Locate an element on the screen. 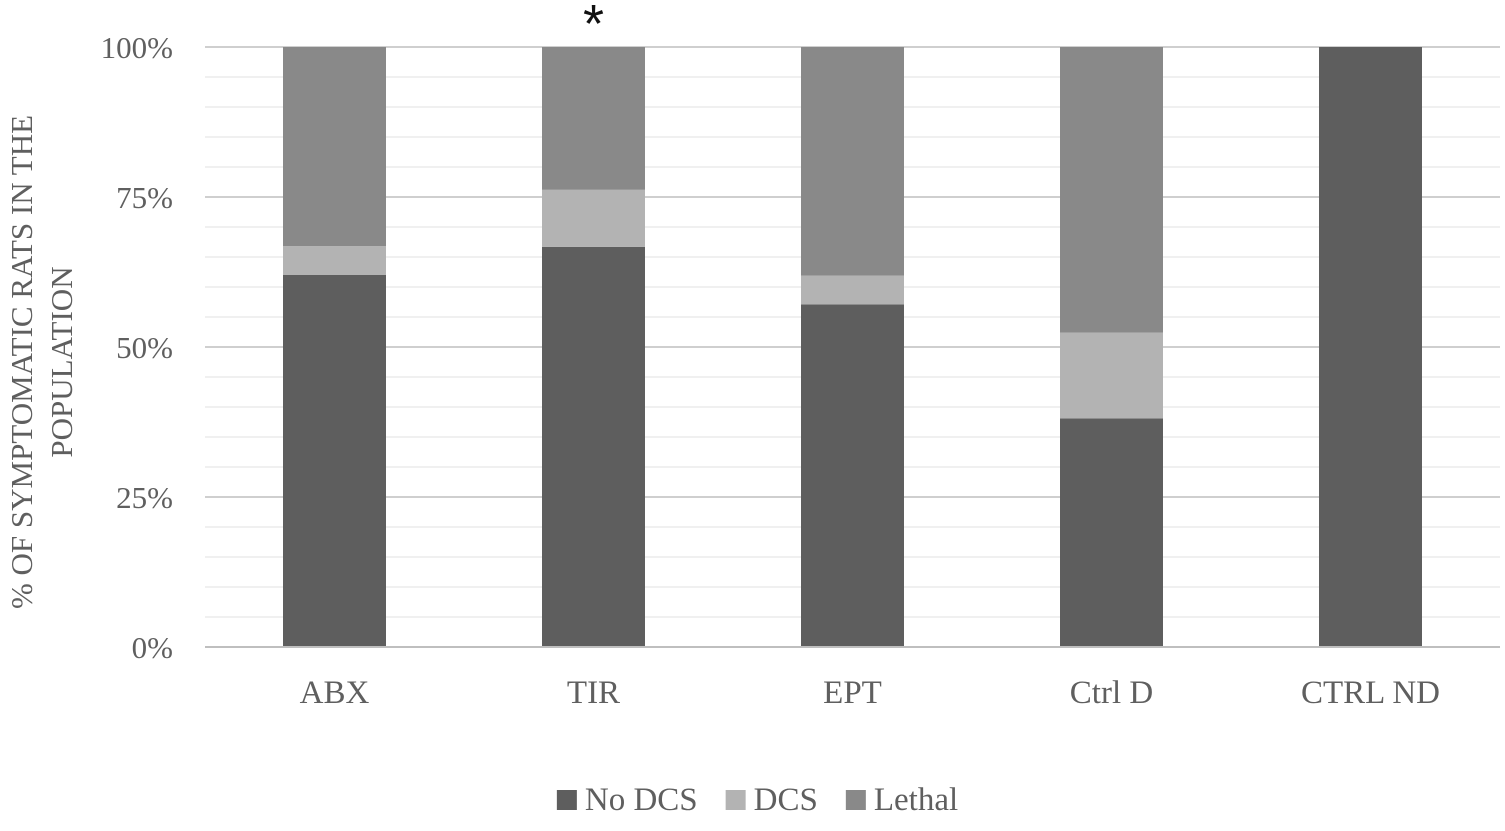 This screenshot has height=831, width=1505. bar-lethal-ctrl-d is located at coordinates (1111, 190).